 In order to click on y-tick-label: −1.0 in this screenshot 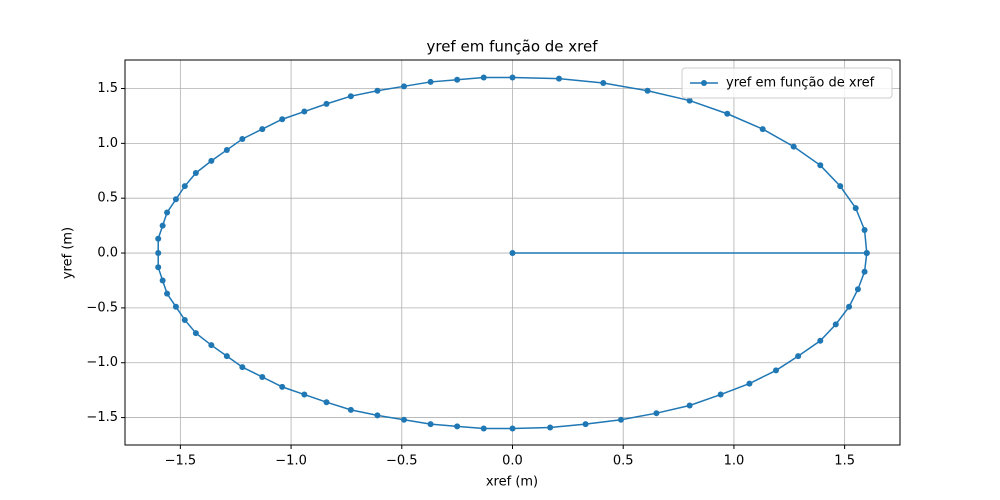, I will do `click(102, 362)`.